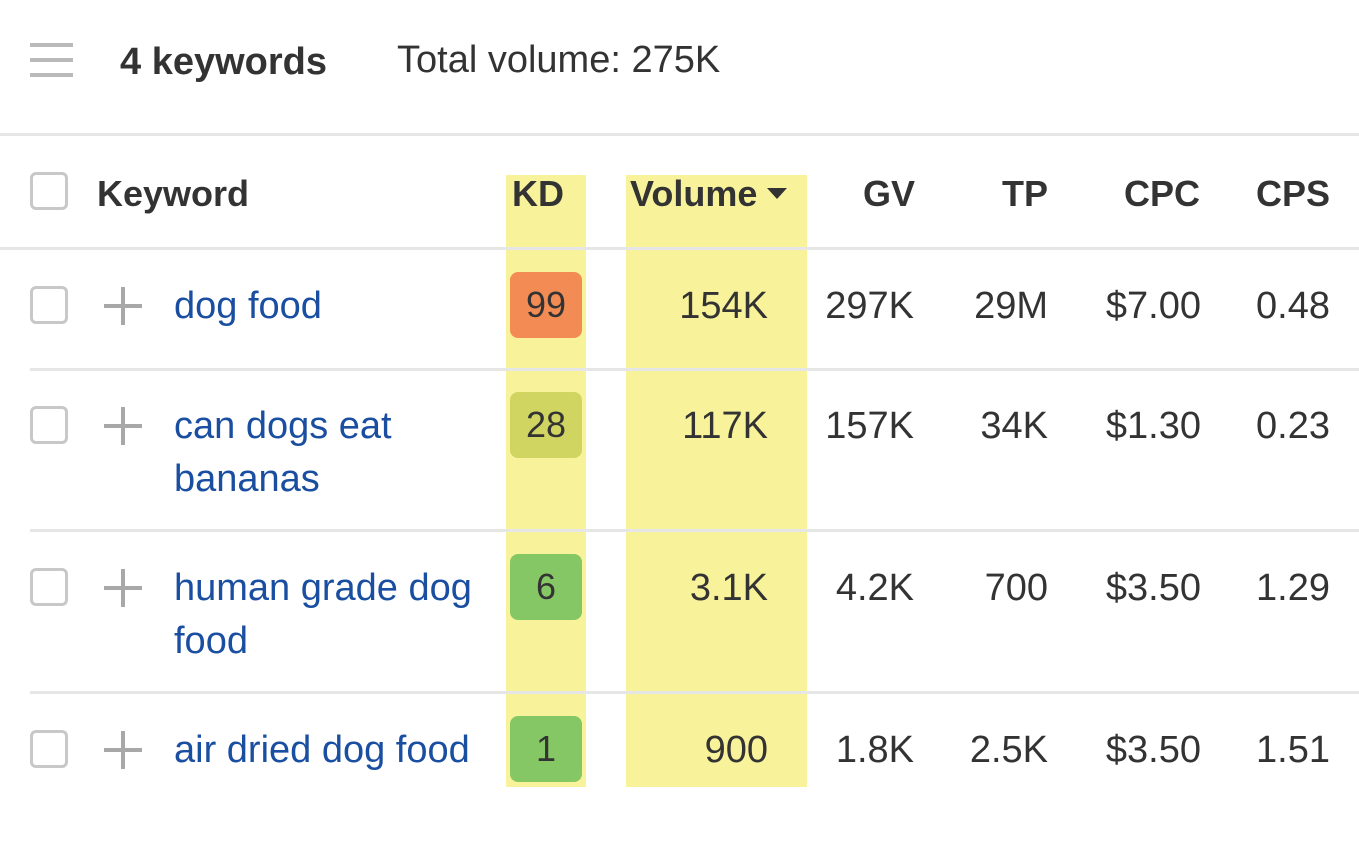 The image size is (1359, 855). What do you see at coordinates (173, 193) in the screenshot?
I see `column-header-keyword: Keyword` at bounding box center [173, 193].